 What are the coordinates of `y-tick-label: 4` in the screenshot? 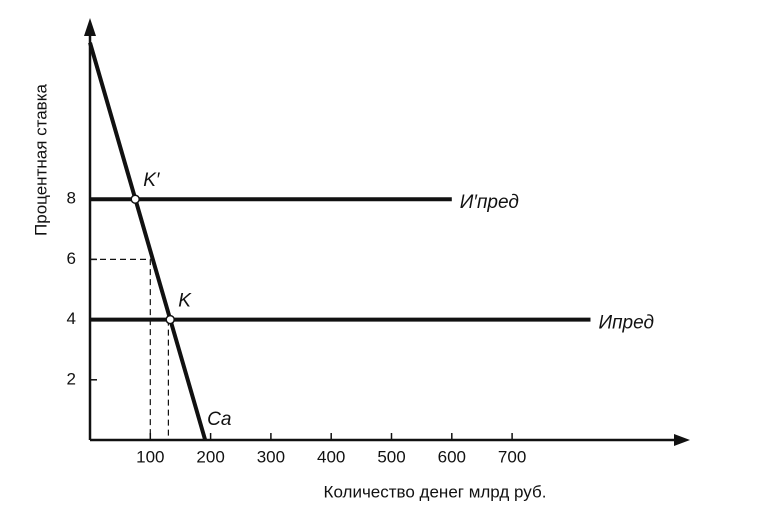 It's located at (71, 318).